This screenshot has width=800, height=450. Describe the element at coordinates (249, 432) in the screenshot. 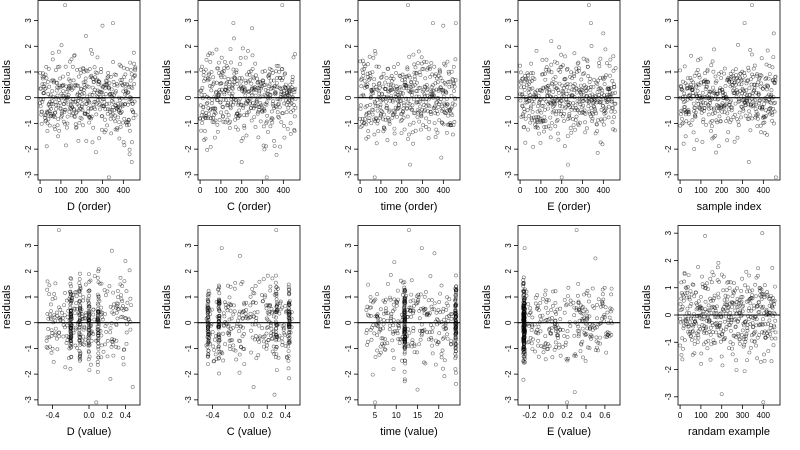

I see `x-axis-label: C (value)` at that location.